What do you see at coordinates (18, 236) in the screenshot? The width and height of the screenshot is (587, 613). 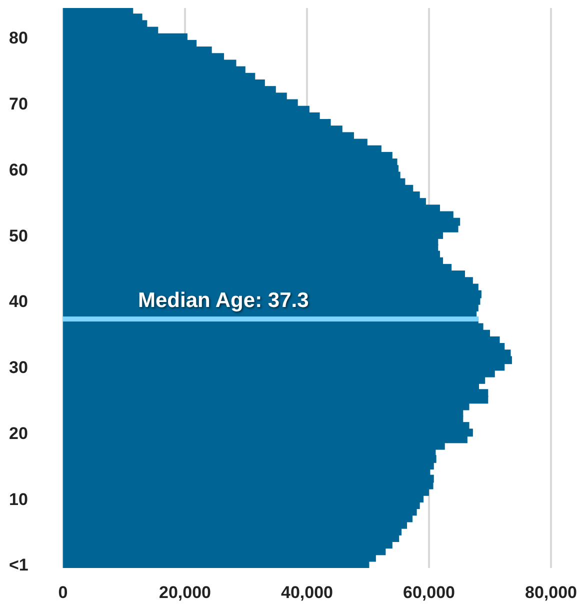 I see `y-tick-label: 50` at bounding box center [18, 236].